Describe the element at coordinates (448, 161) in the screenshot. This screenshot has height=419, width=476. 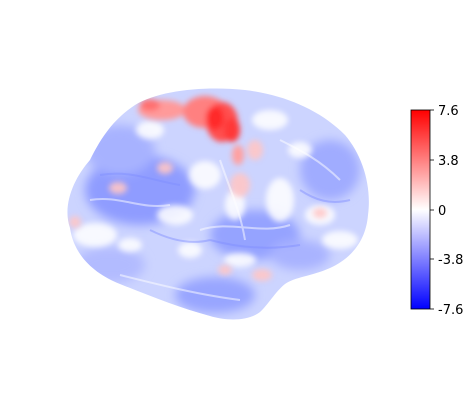
I see `colorbar-tick-label: 3.8` at that location.